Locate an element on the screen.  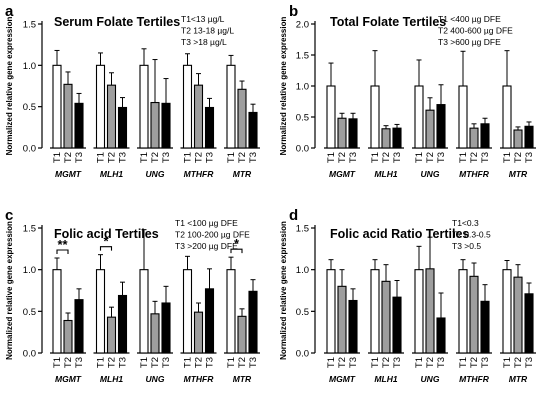
significance-marker: ** is located at coordinates (62, 244).